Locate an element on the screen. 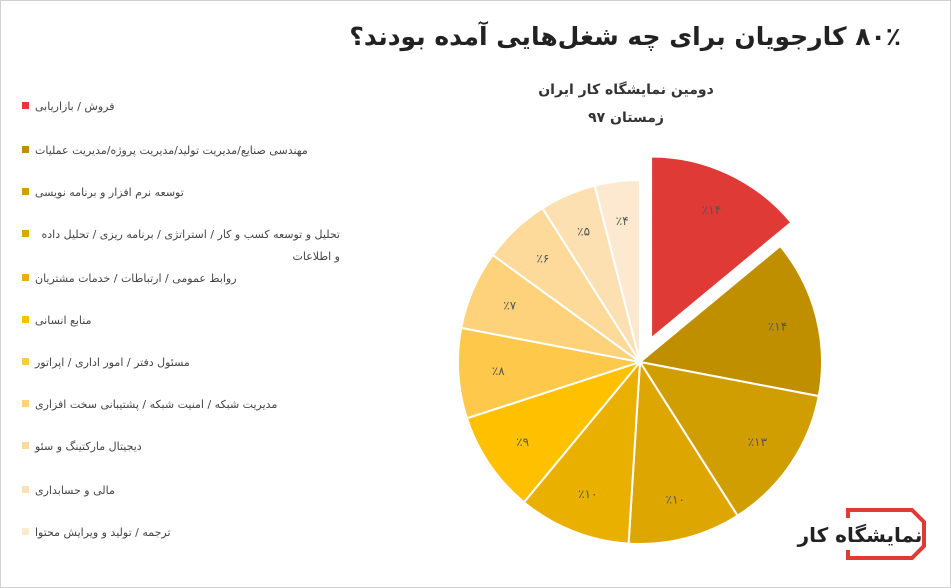 This screenshot has height=588, width=951. chart-subtitle: دومین نمایشگاه کار ایران is located at coordinates (626, 90).